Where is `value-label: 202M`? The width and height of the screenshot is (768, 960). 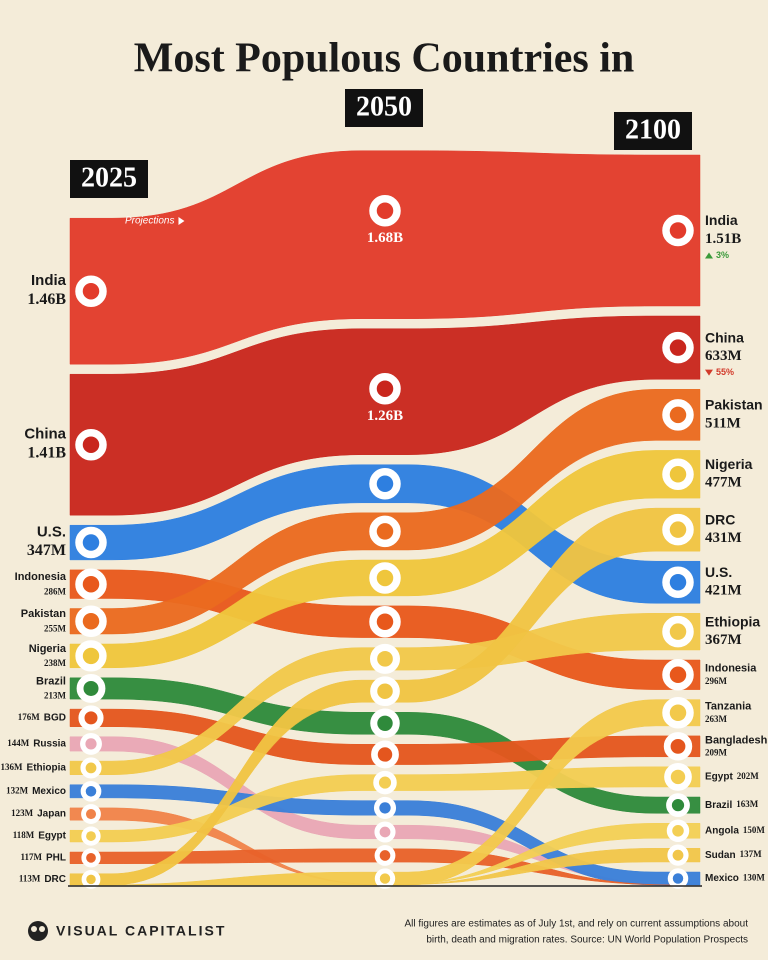
value-label: 202M is located at coordinates (748, 776).